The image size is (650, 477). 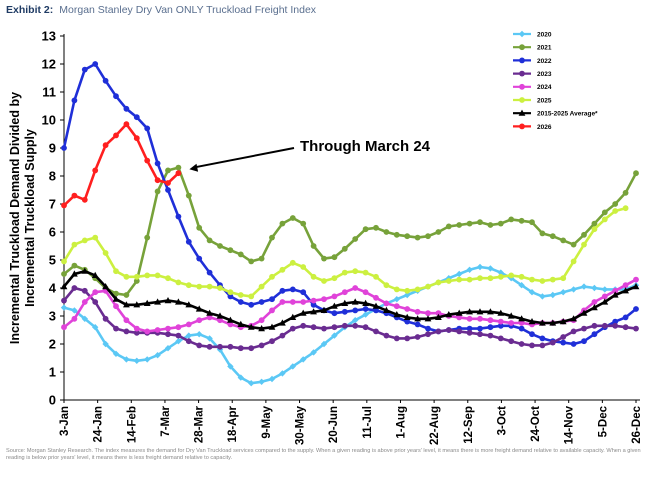 I want to click on y-tick-label: 1, so click(x=52, y=372).